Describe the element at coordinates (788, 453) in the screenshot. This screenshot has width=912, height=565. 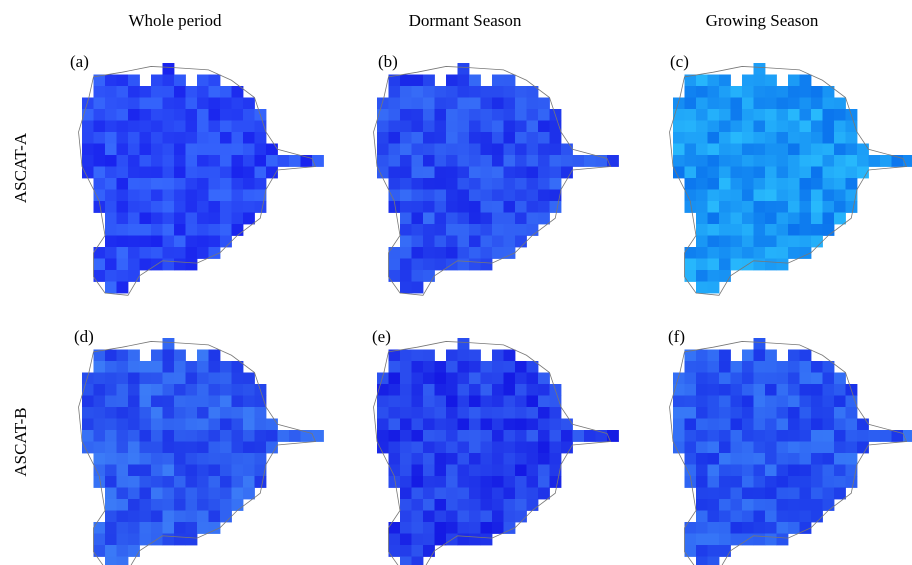
I see `boundary` at that location.